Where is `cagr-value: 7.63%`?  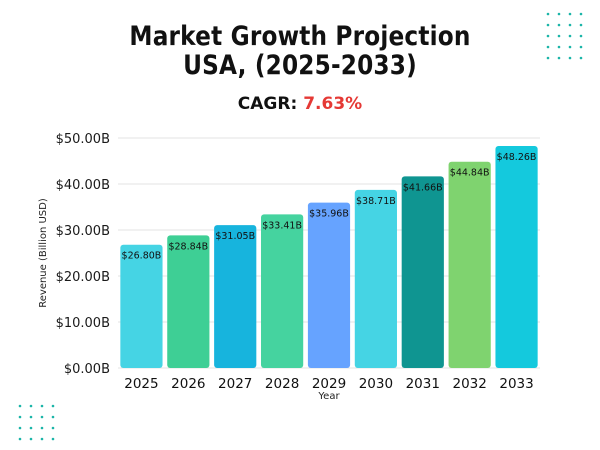
cagr-value: 7.63% is located at coordinates (333, 104).